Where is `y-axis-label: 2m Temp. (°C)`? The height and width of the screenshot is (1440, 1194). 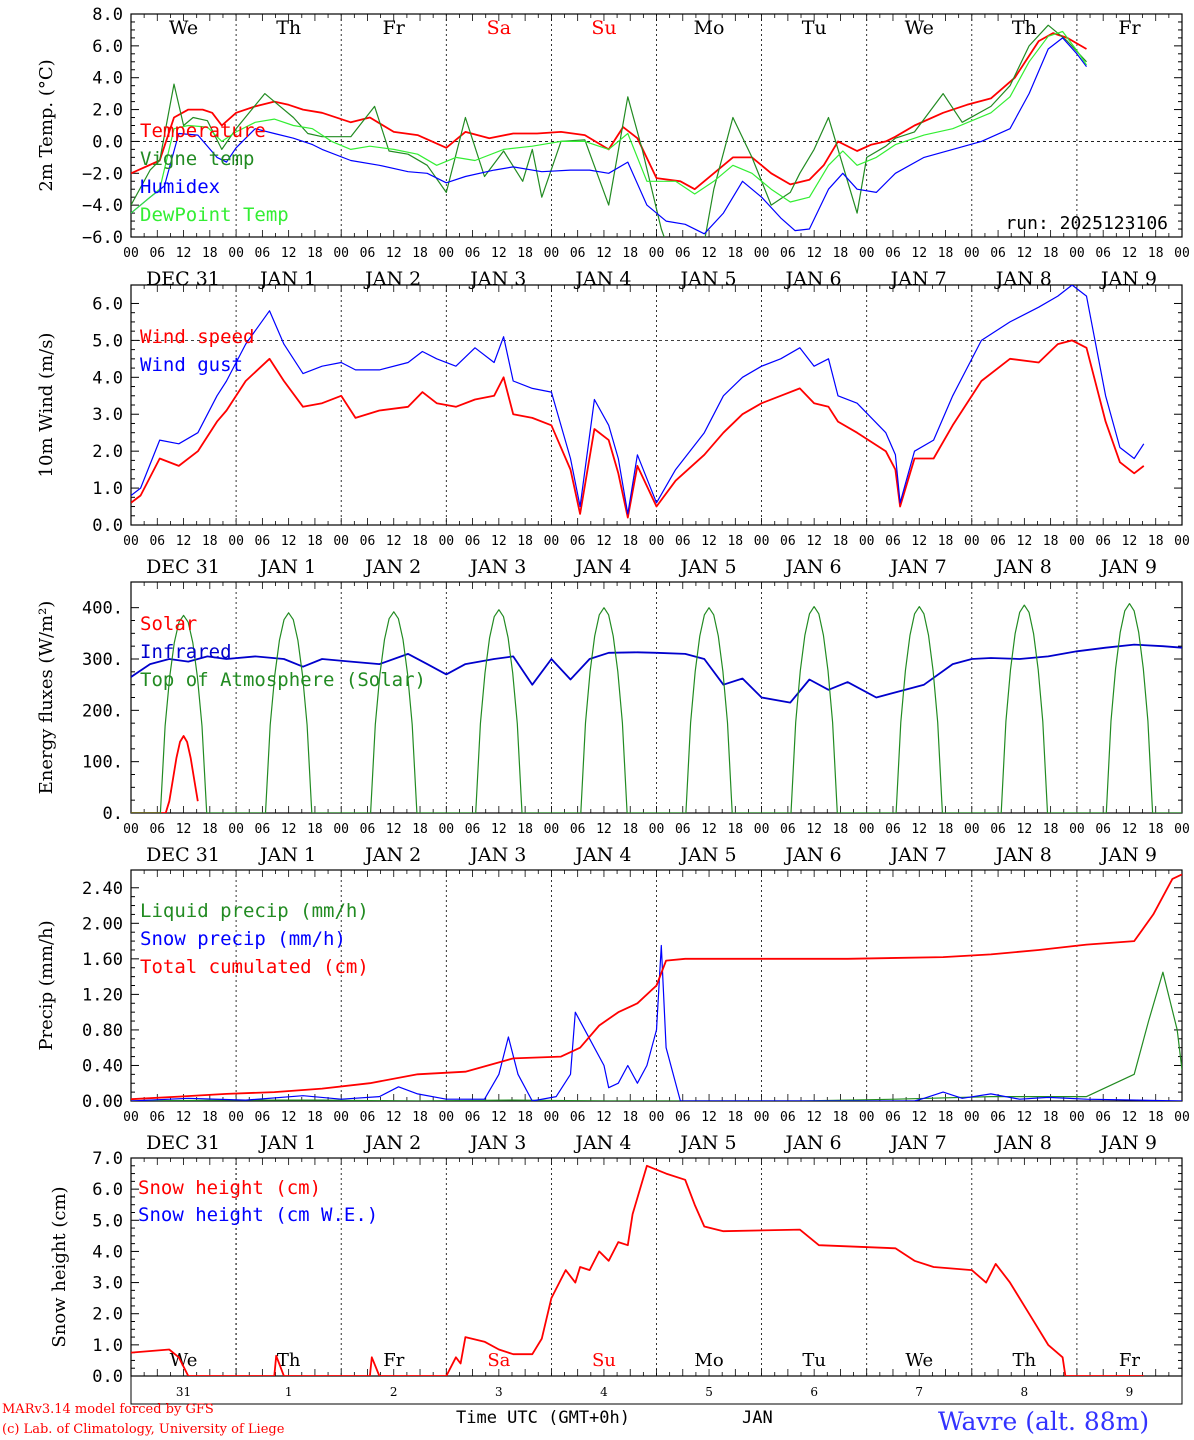 y-axis-label: 2m Temp. (°C) is located at coordinates (46, 125).